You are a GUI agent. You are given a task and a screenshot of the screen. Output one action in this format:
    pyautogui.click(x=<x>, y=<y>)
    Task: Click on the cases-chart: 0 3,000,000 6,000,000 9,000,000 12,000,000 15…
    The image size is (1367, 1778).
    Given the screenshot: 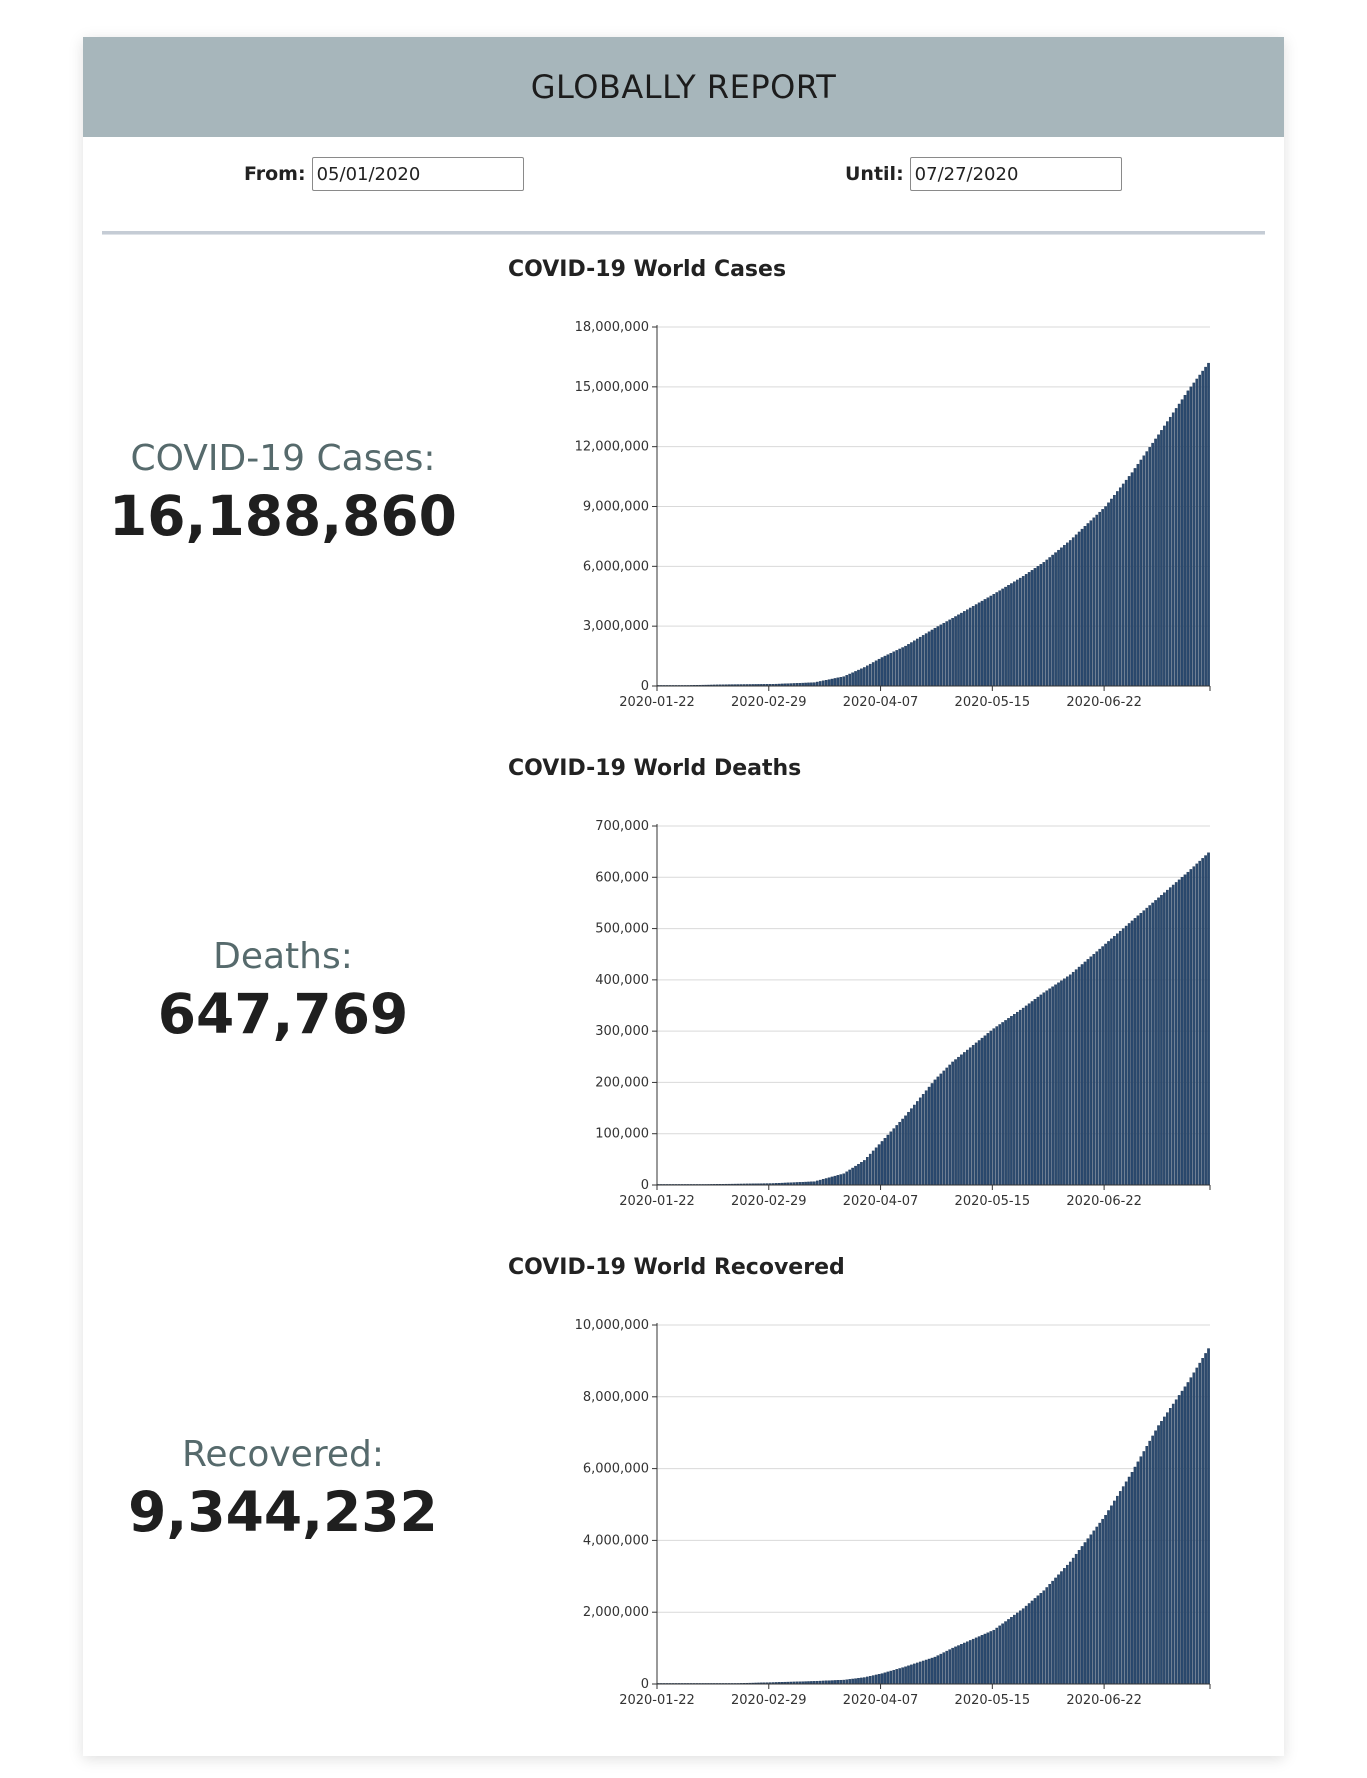 What is the action you would take?
    pyautogui.click(x=893, y=515)
    